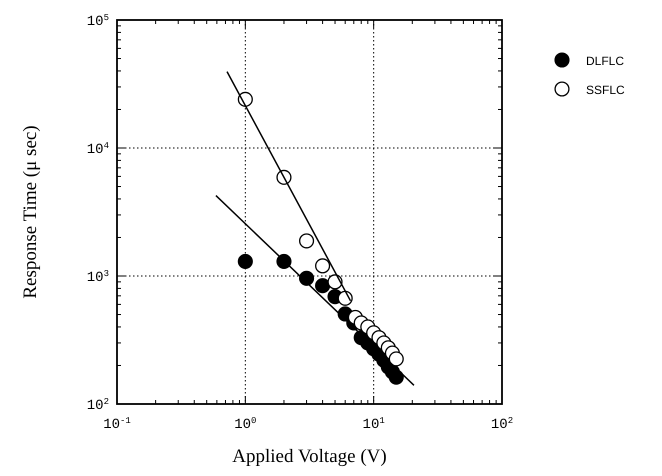 The image size is (662, 476). What do you see at coordinates (606, 90) in the screenshot?
I see `legend-label: SSFLC` at bounding box center [606, 90].